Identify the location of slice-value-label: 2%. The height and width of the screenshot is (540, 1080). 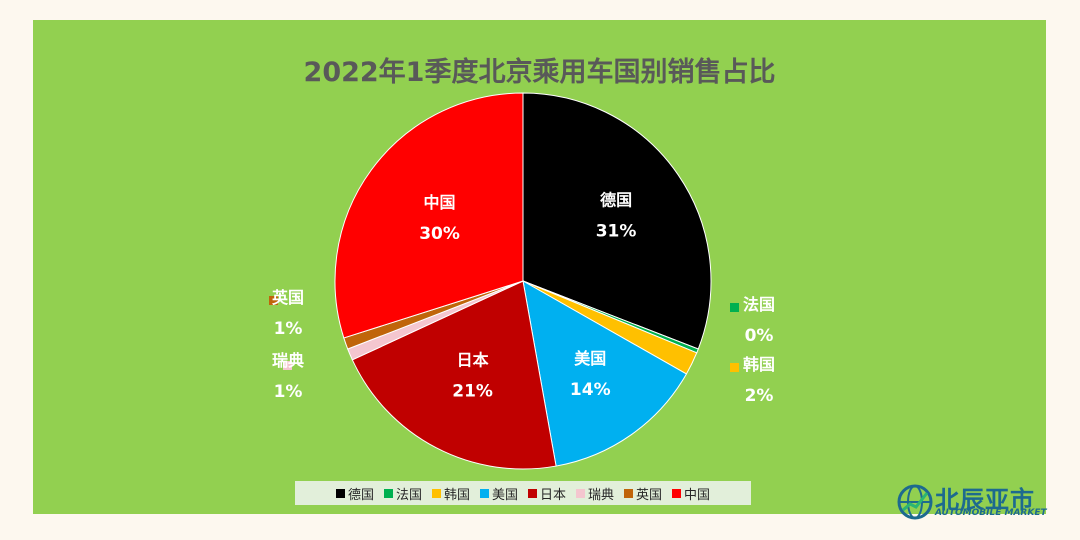
(759, 396).